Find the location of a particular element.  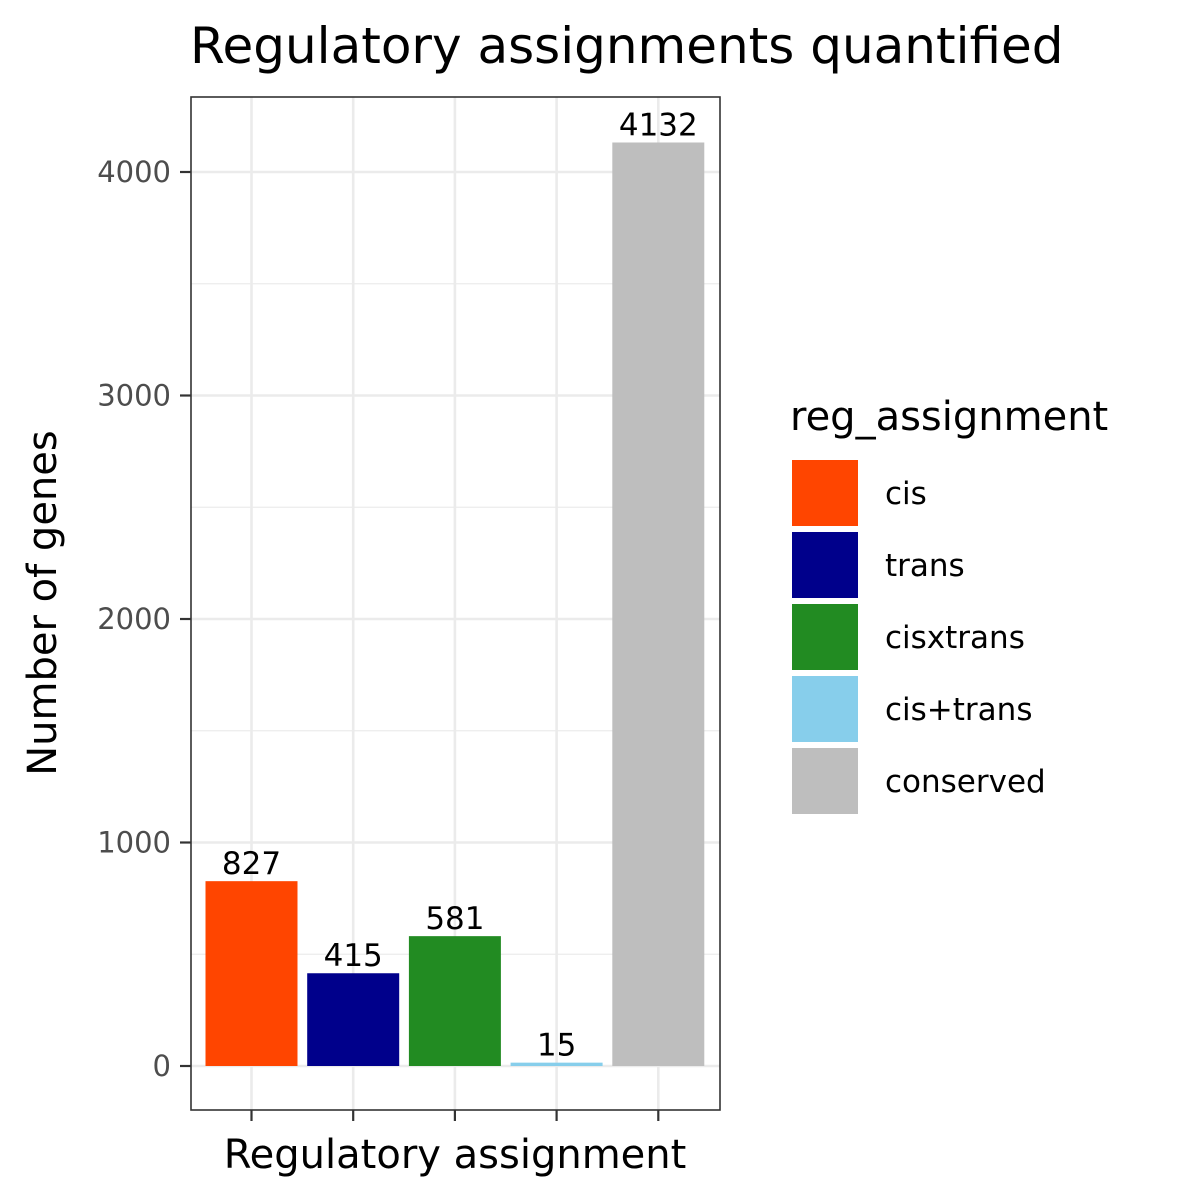

x-axis is located at coordinates (455, 1115).